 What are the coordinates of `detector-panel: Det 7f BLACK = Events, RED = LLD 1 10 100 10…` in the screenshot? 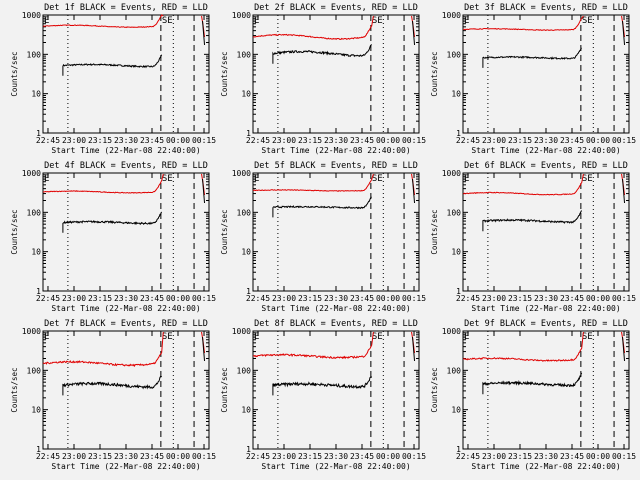 It's located at (113, 395).